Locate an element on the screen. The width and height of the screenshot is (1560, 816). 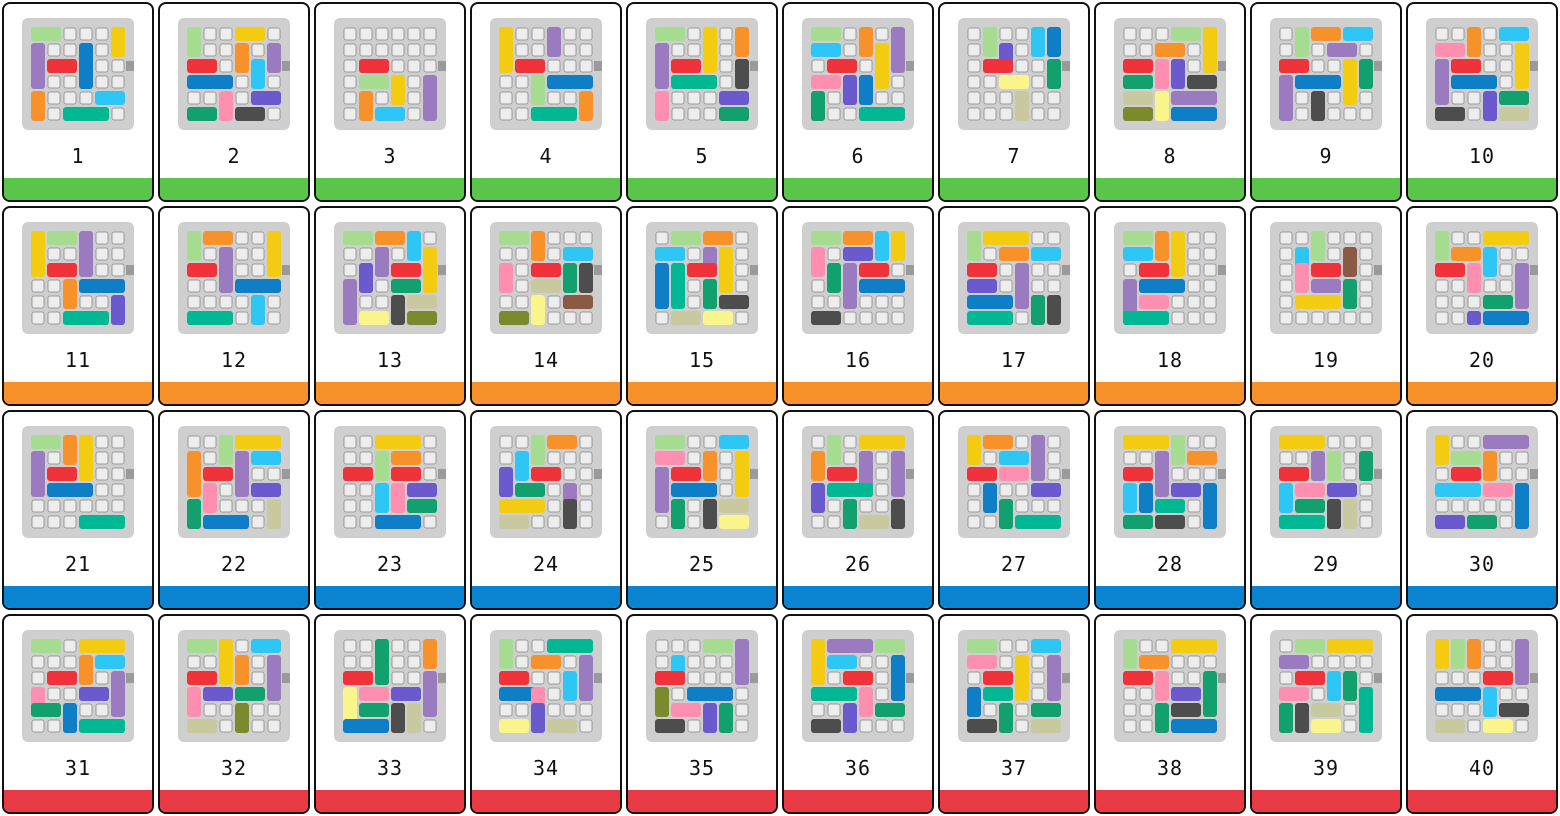
level-card: 4 is located at coordinates (546, 102).